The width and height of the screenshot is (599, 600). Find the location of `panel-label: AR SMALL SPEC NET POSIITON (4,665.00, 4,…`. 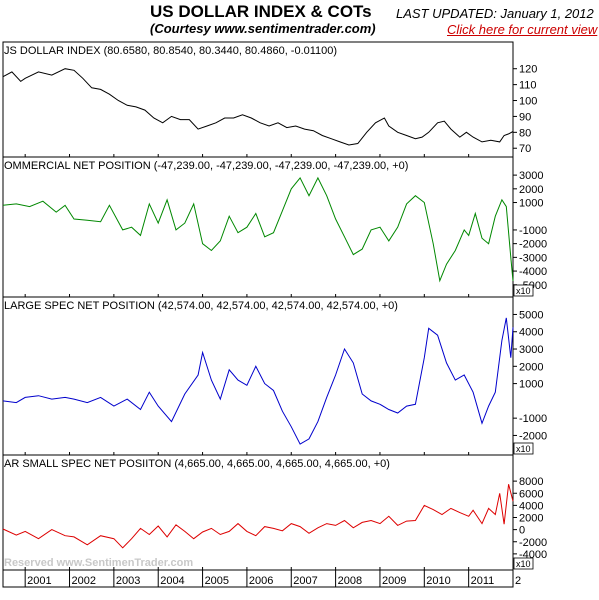

panel-label: AR SMALL SPEC NET POSIITON (4,665.00, 4,… is located at coordinates (197, 464).